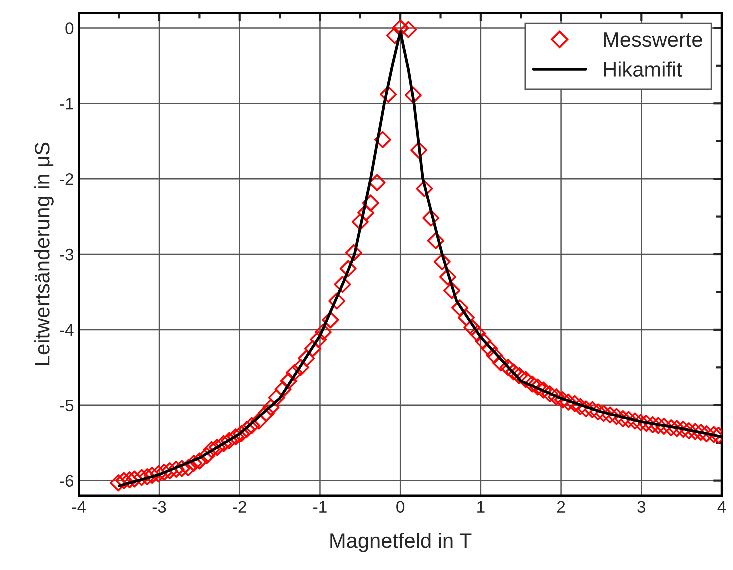 The height and width of the screenshot is (570, 733). What do you see at coordinates (642, 507) in the screenshot?
I see `x-tick-label: 3` at bounding box center [642, 507].